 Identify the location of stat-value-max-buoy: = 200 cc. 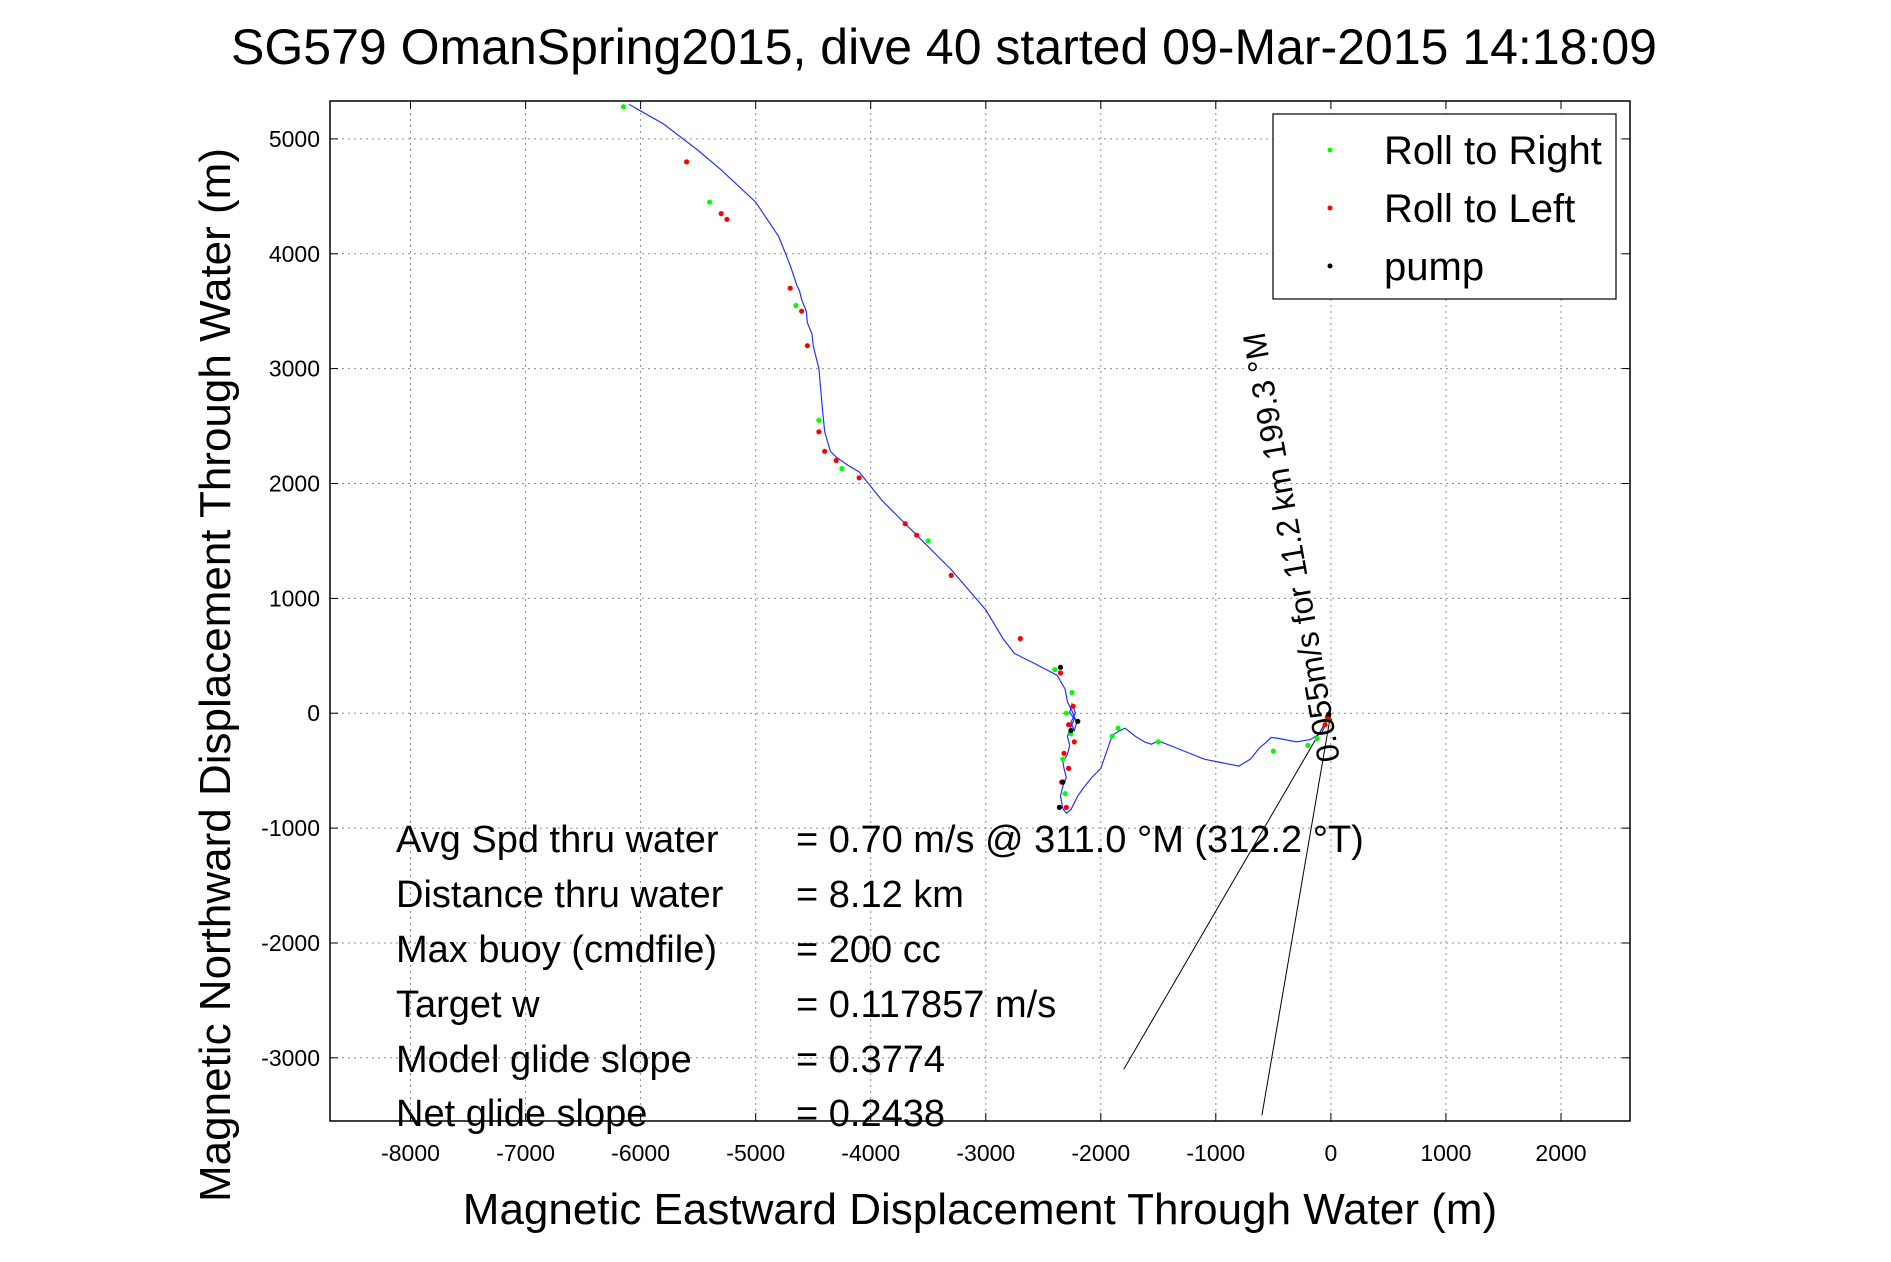
(868, 950).